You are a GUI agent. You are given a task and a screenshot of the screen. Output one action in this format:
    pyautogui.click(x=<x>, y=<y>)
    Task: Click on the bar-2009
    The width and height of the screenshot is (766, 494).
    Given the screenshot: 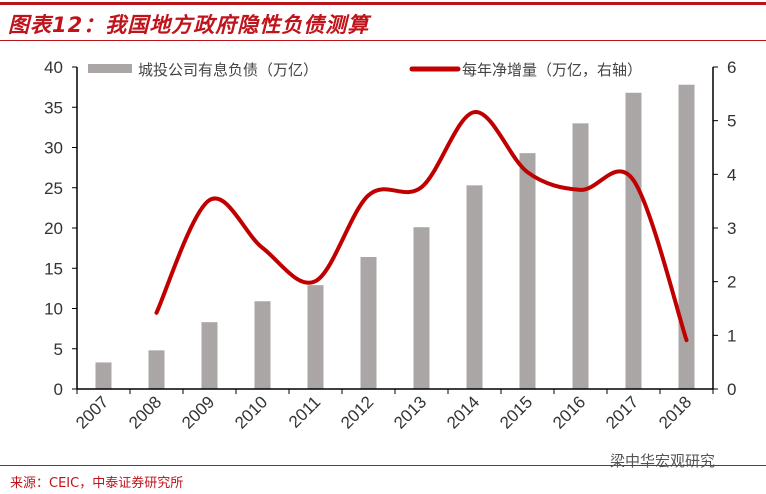 What is the action you would take?
    pyautogui.click(x=209, y=355)
    